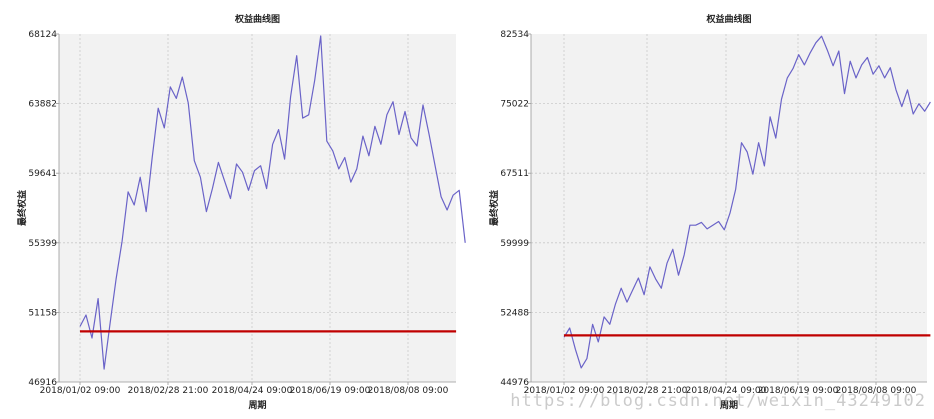 The height and width of the screenshot is (419, 934). What do you see at coordinates (514, 35) in the screenshot?
I see `y-tick-label: 82534` at bounding box center [514, 35].